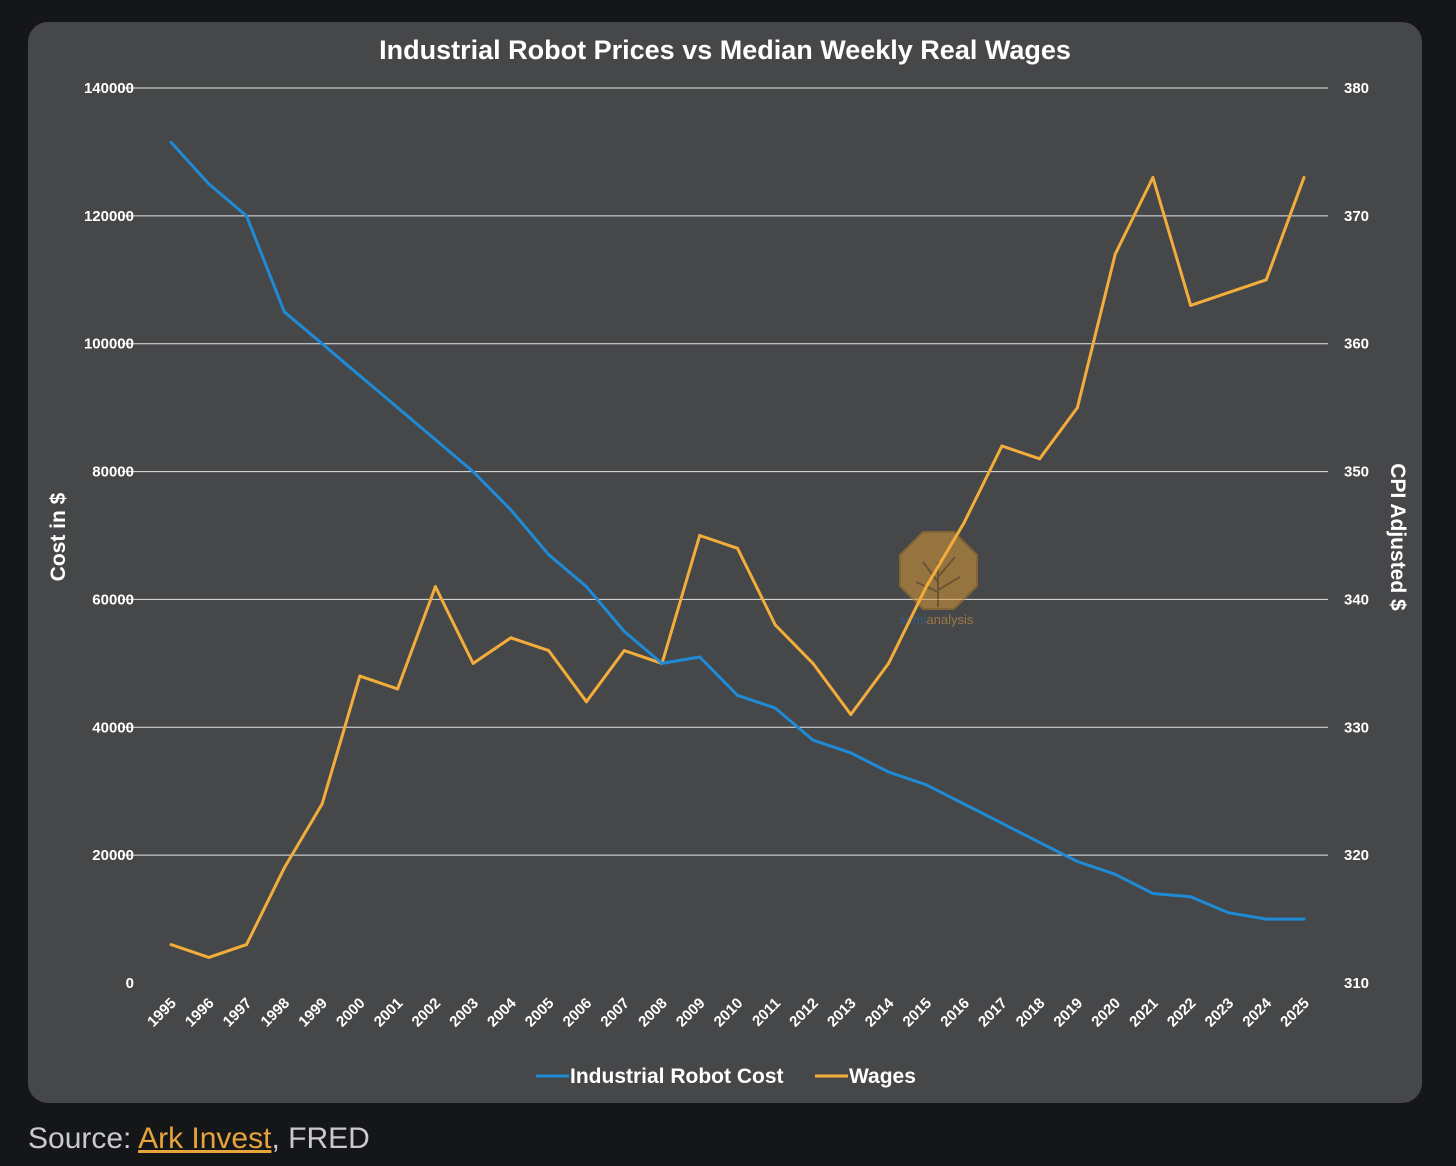 The image size is (1456, 1166). What do you see at coordinates (1356, 855) in the screenshot?
I see `y2-tick-label: 320` at bounding box center [1356, 855].